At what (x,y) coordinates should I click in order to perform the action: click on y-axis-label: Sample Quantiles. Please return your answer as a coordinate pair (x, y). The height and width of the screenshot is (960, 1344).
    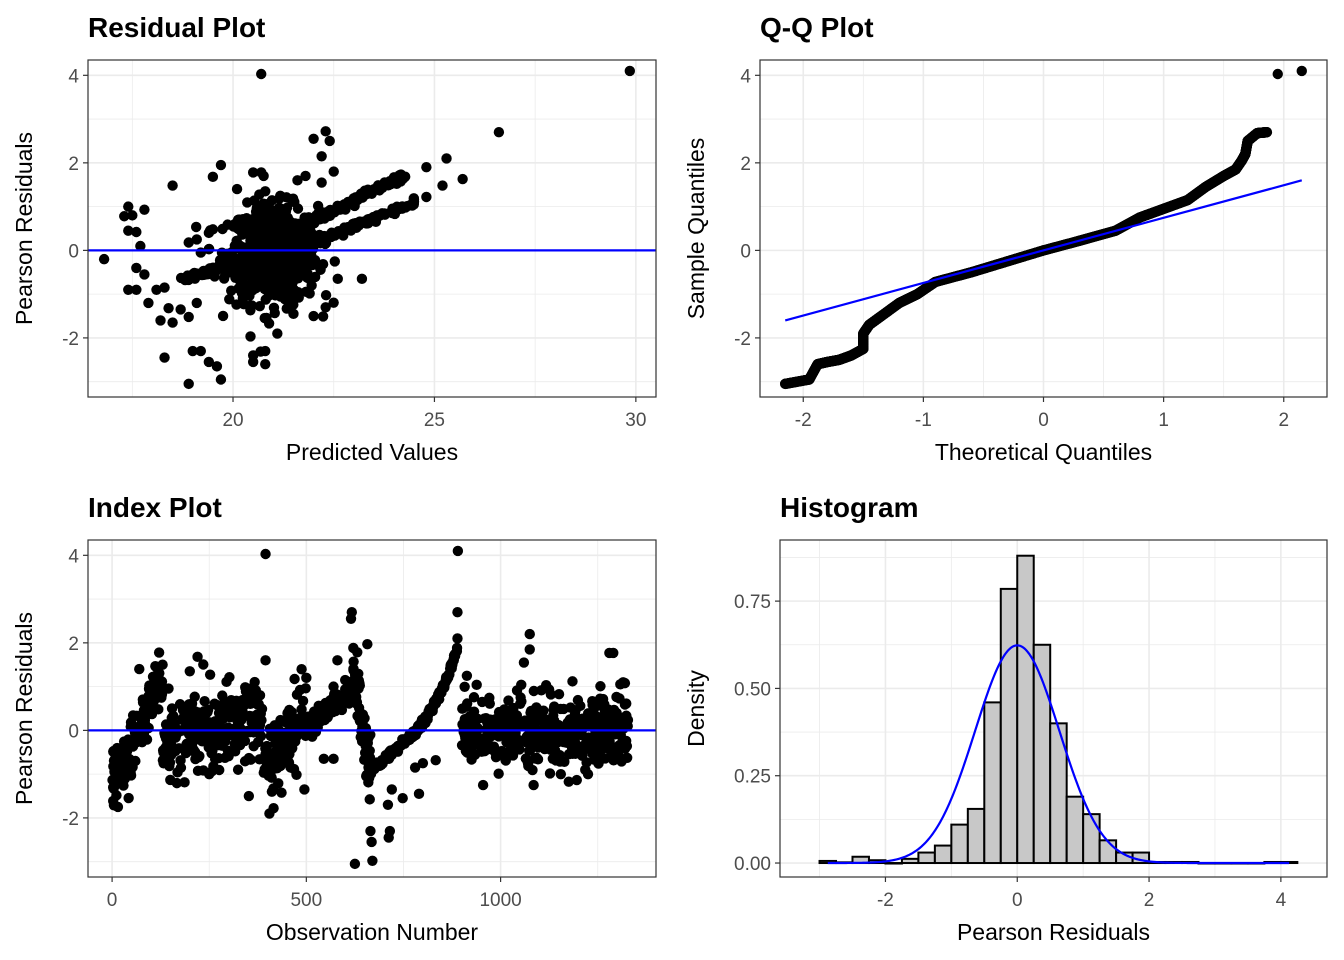
    Looking at the image, I should click on (696, 229).